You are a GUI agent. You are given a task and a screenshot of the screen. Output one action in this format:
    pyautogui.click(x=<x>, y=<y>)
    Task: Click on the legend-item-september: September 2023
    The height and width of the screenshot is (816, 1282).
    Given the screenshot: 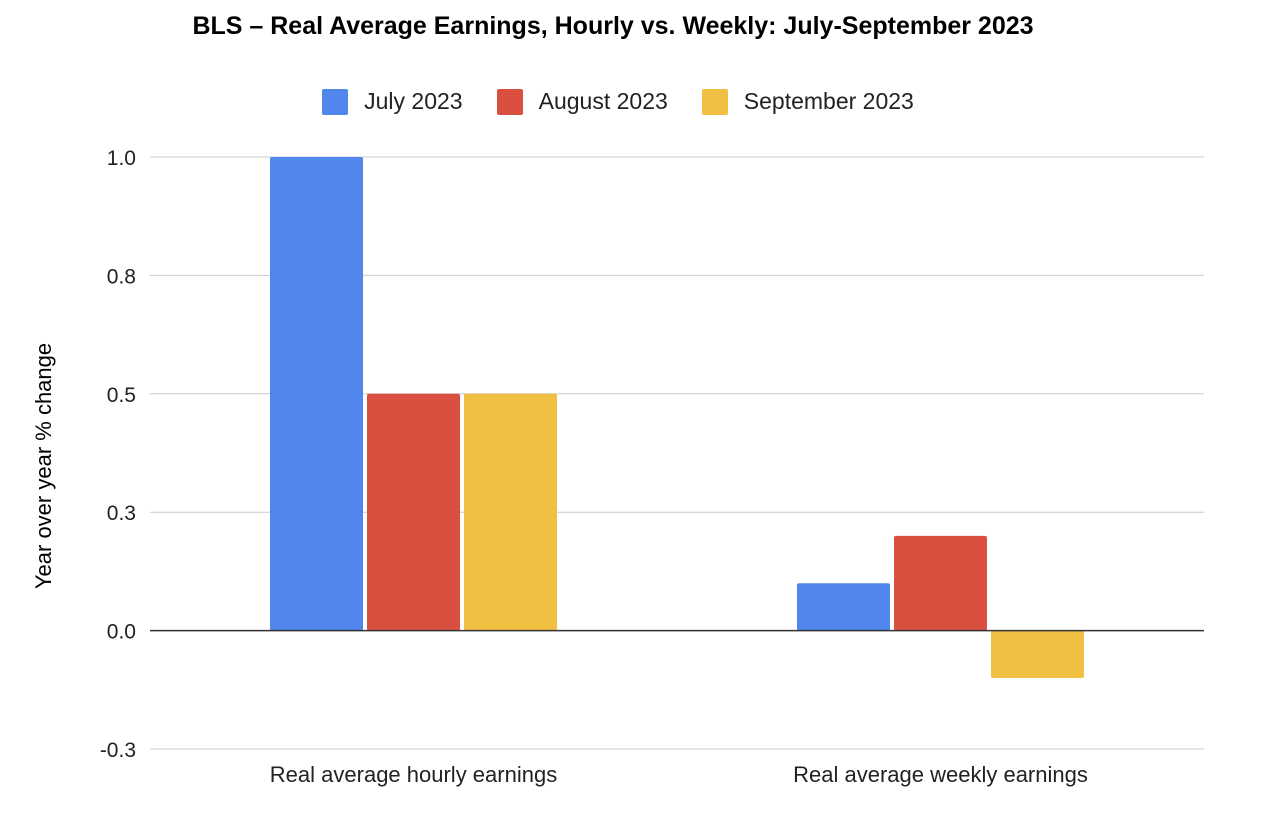 What is the action you would take?
    pyautogui.click(x=807, y=101)
    